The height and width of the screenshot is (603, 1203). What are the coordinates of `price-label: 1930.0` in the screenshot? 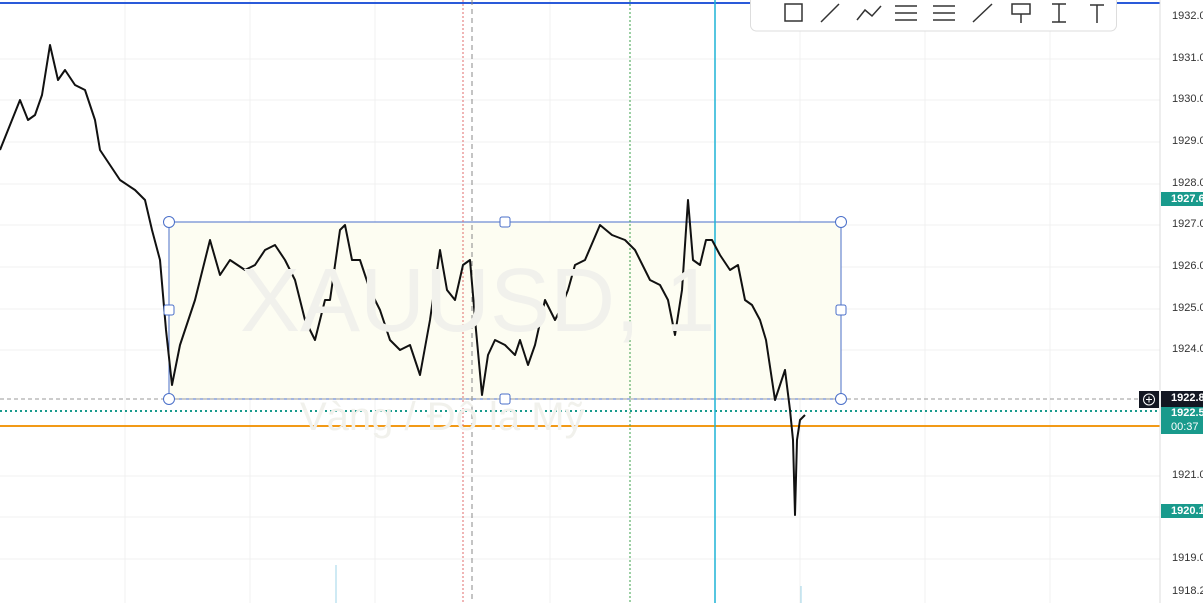 It's located at (1187, 99).